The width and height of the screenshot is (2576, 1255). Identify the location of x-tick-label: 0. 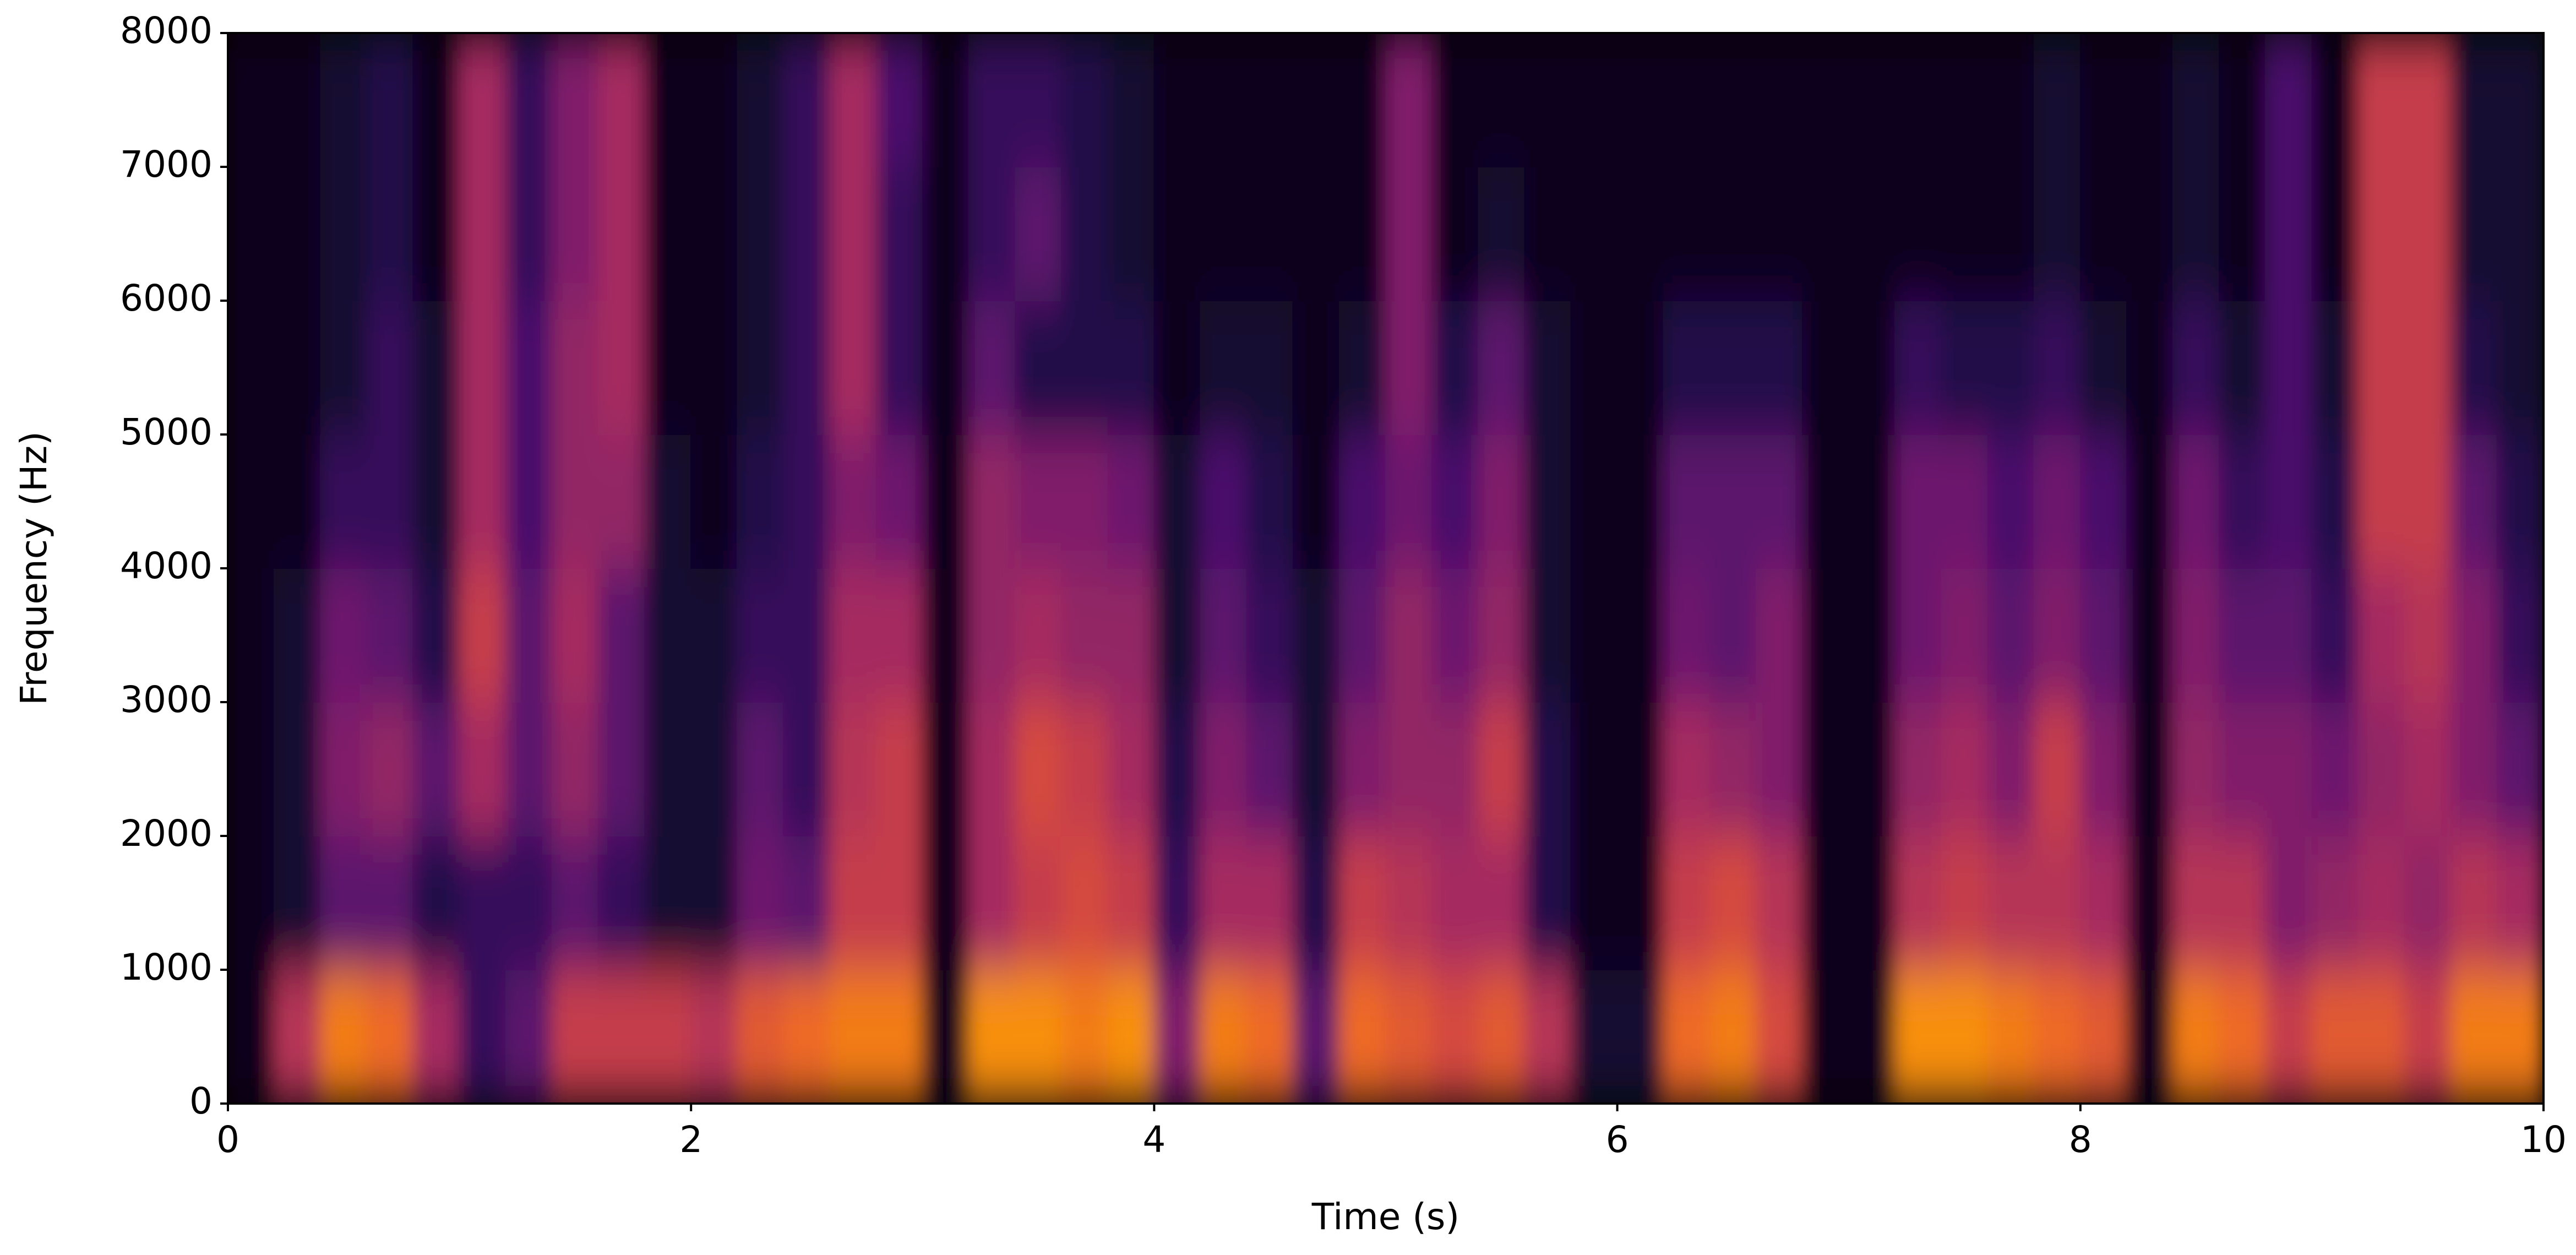
(227, 1139).